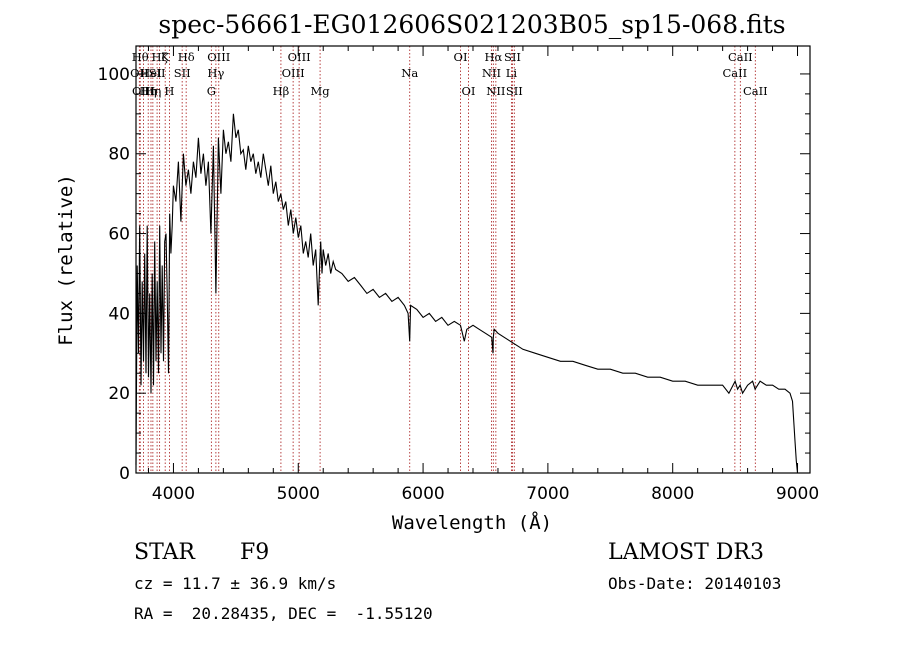 The height and width of the screenshot is (649, 900). I want to click on y-tick-label-40: 40, so click(119, 314).